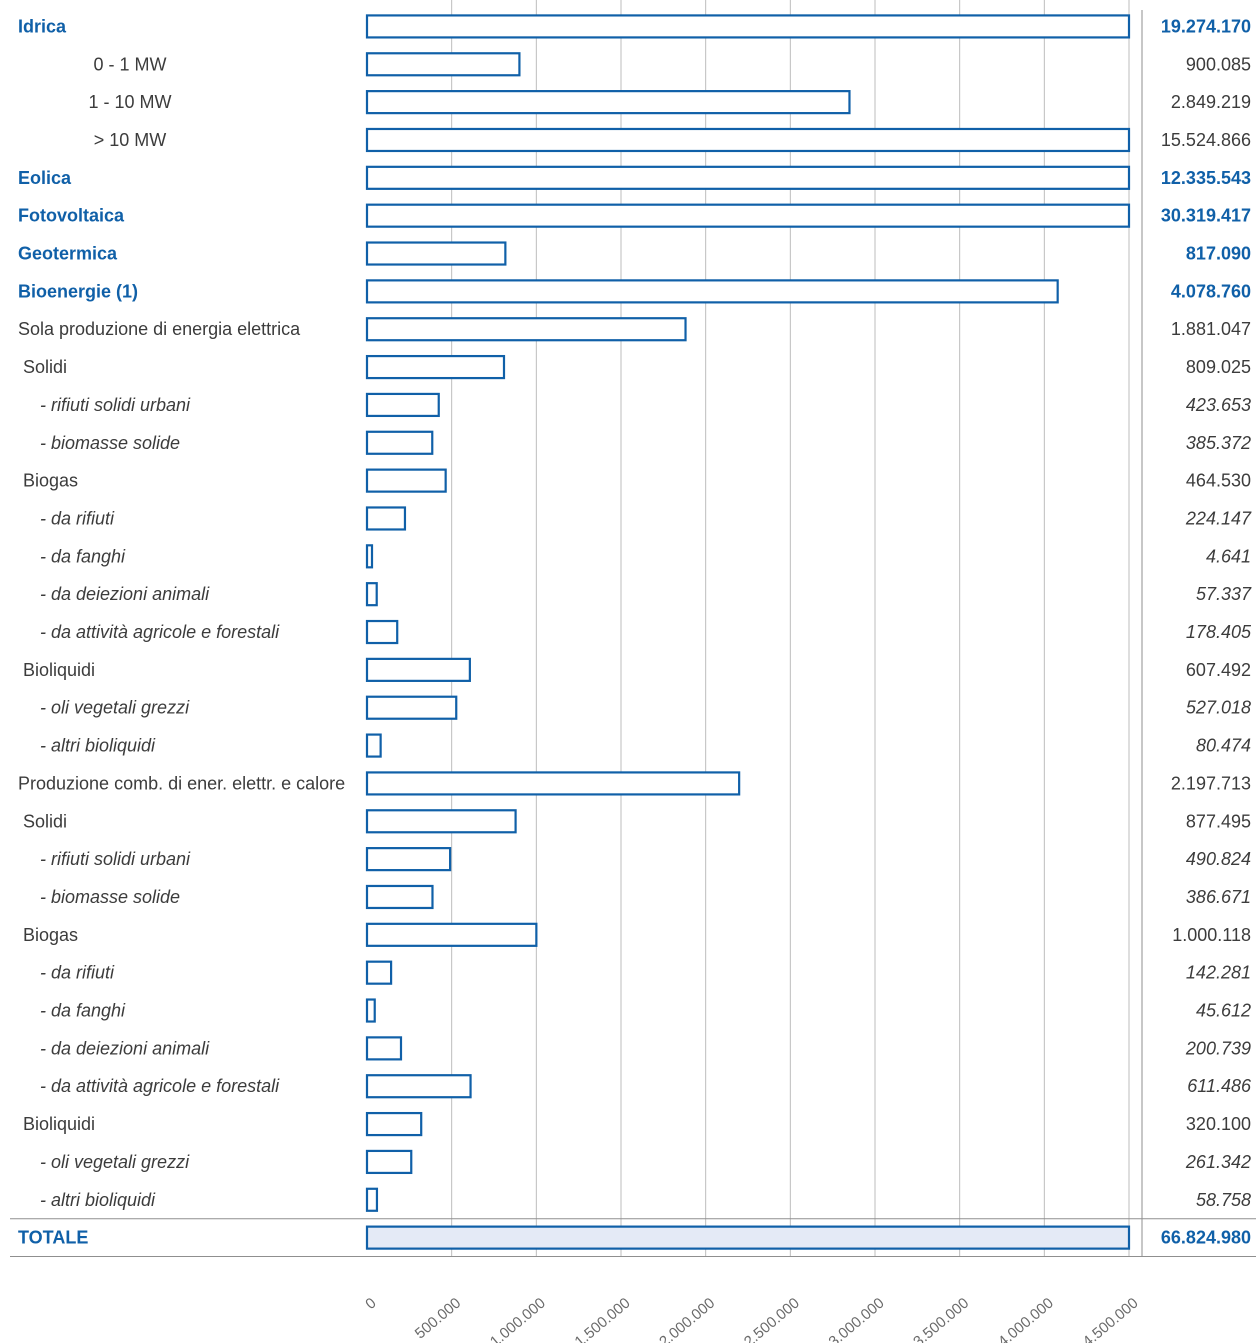 This screenshot has height=1343, width=1256. I want to click on category-label: > 10 MW, so click(130, 140).